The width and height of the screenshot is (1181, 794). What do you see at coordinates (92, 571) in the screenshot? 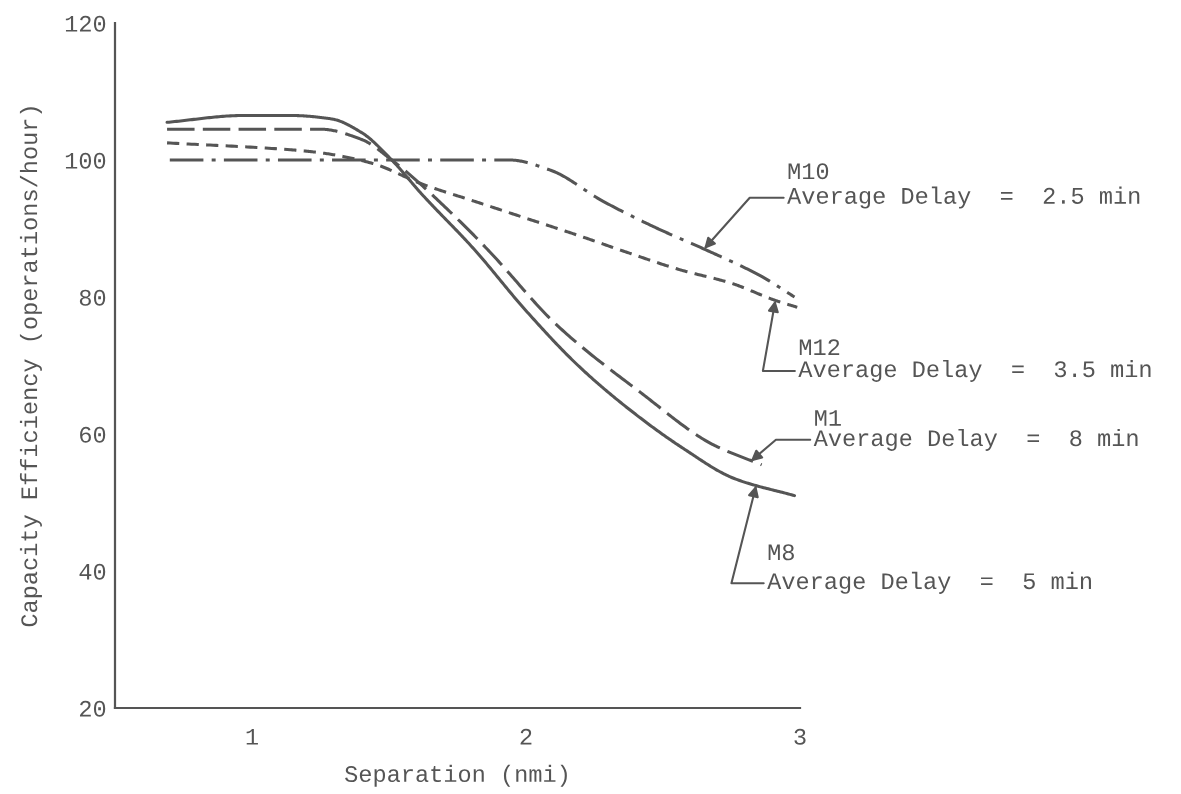
I see `y-tick-label: 40` at bounding box center [92, 571].